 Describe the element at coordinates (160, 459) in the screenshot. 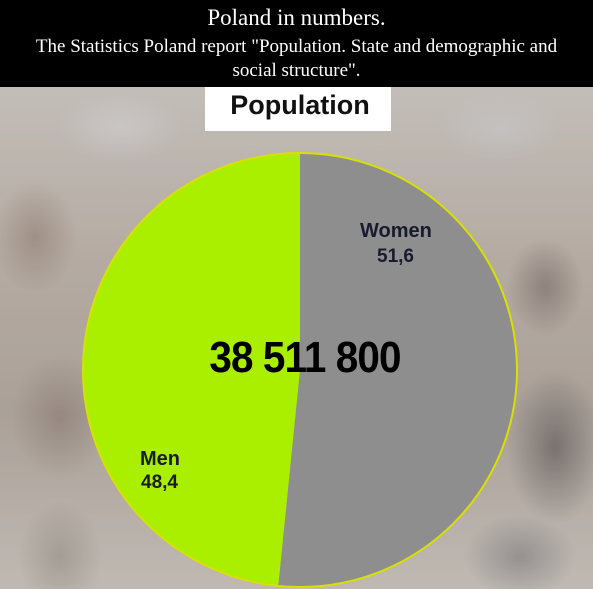

I see `slice-label-men: Men` at that location.